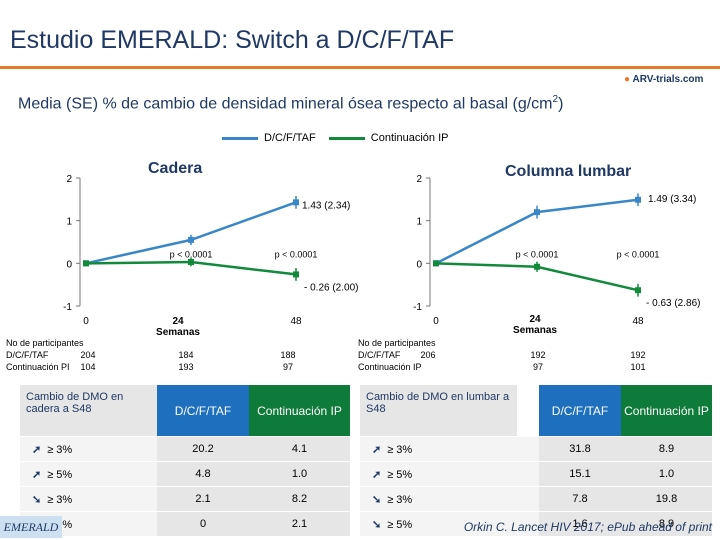 The width and height of the screenshot is (720, 540). Describe the element at coordinates (666, 524) in the screenshot. I see `cell-value: 8.9` at that location.